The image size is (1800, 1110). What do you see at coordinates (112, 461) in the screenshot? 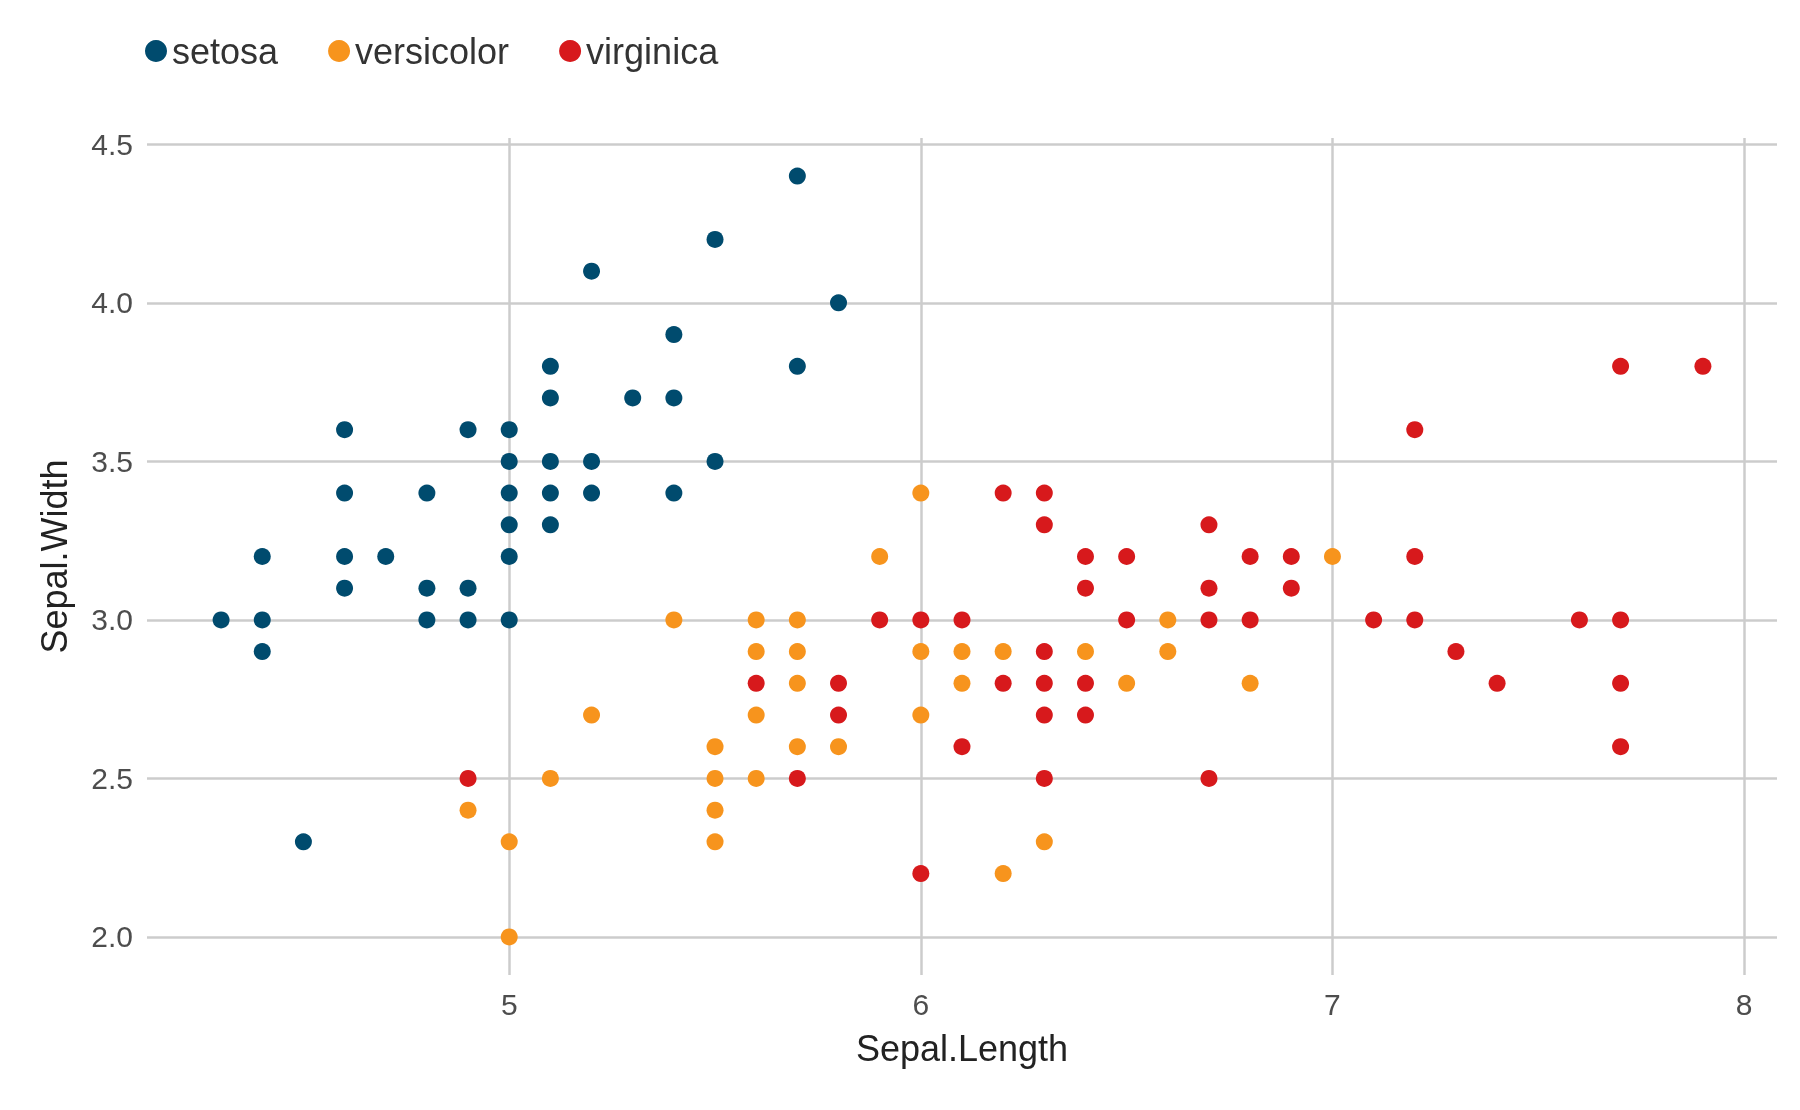
I see `y-tick-label: 3.5` at bounding box center [112, 461].